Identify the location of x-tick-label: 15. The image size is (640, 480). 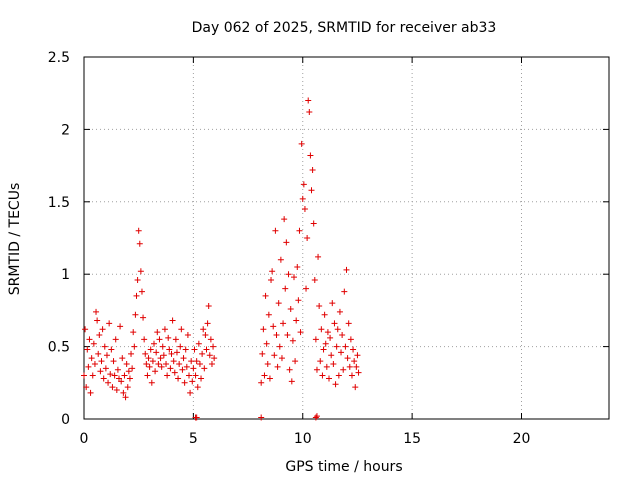
(412, 439).